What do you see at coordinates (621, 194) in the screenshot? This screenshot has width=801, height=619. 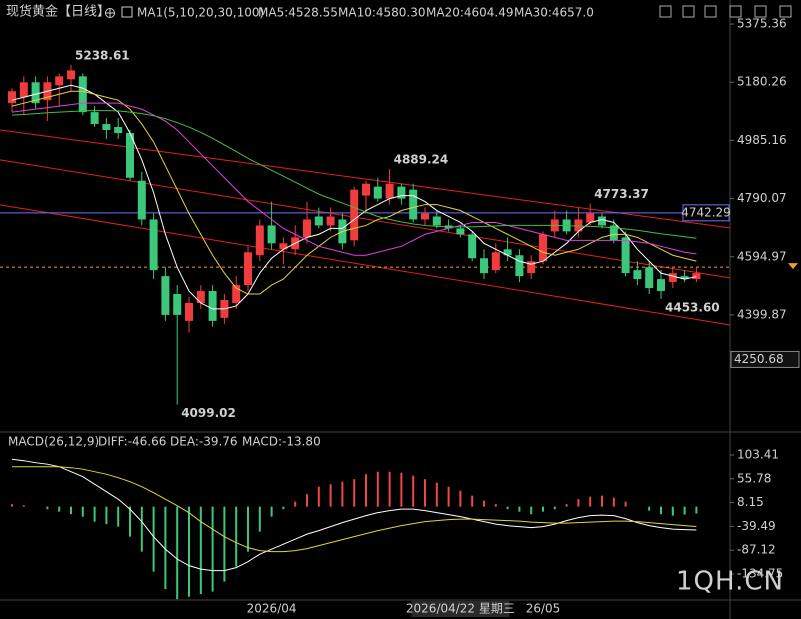 I see `extreme-label: 4773.37` at bounding box center [621, 194].